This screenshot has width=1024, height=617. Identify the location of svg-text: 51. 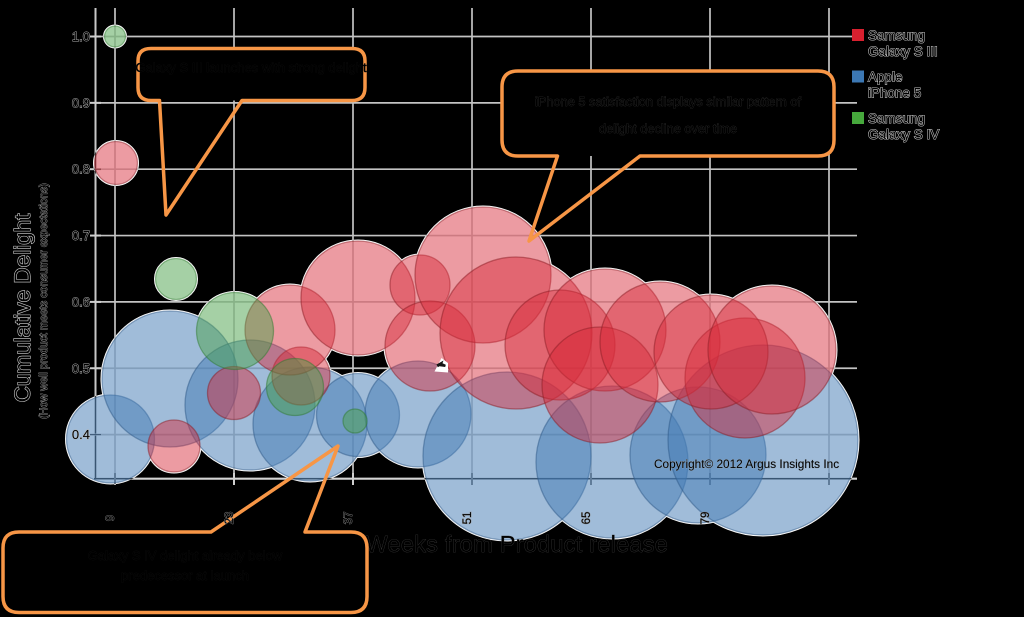
(468, 518).